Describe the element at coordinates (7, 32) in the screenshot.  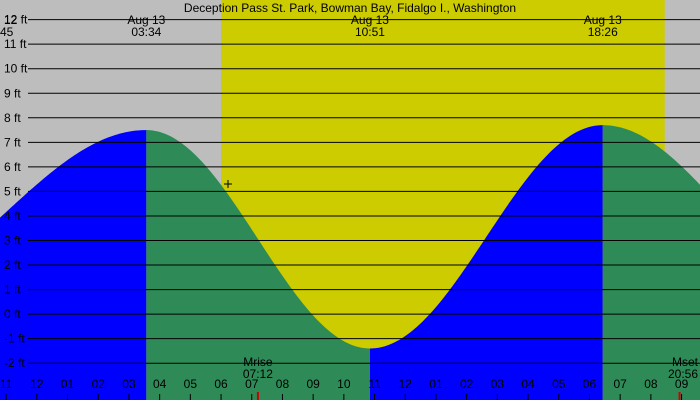
I see `left-edge-time-label: 45` at that location.